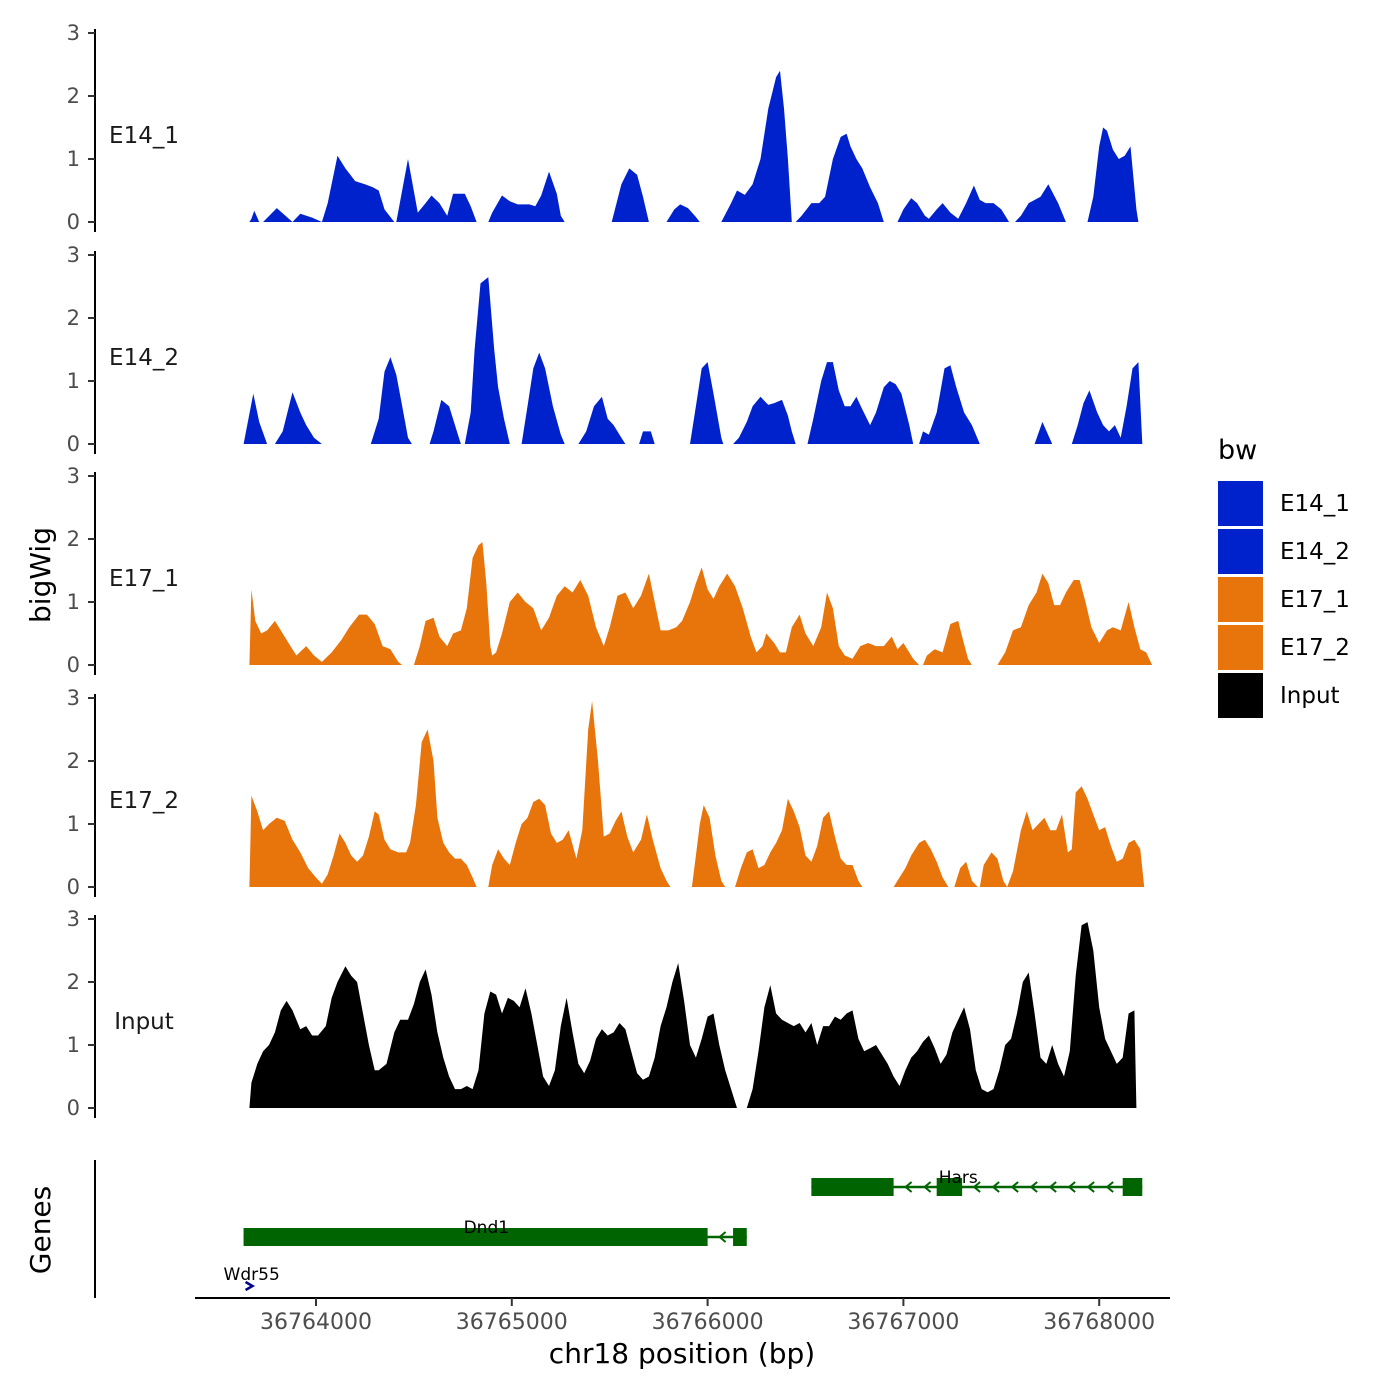 This screenshot has height=1400, width=1400. What do you see at coordinates (144, 358) in the screenshot?
I see `track-label: E14_2` at bounding box center [144, 358].